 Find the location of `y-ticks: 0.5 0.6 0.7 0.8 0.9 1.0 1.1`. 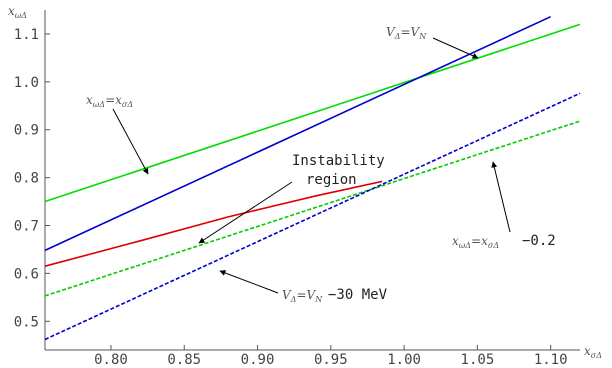

y-ticks: 0.5 0.6 0.7 0.8 0.9 1.0 1.1 is located at coordinates (32, 178).